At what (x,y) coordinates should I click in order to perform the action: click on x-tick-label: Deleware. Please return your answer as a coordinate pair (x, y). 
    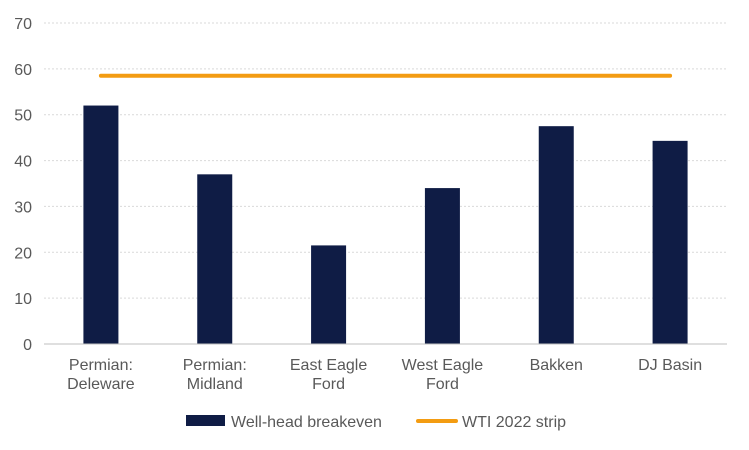
    Looking at the image, I should click on (101, 384).